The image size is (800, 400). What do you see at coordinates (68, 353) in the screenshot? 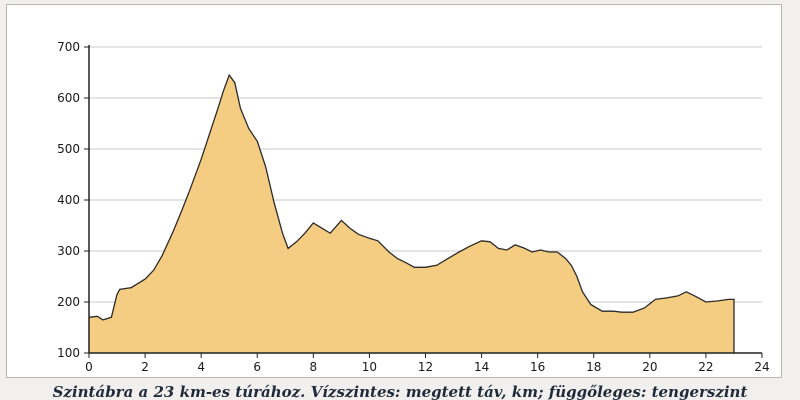
I see `y-tick-label: 100` at bounding box center [68, 353].